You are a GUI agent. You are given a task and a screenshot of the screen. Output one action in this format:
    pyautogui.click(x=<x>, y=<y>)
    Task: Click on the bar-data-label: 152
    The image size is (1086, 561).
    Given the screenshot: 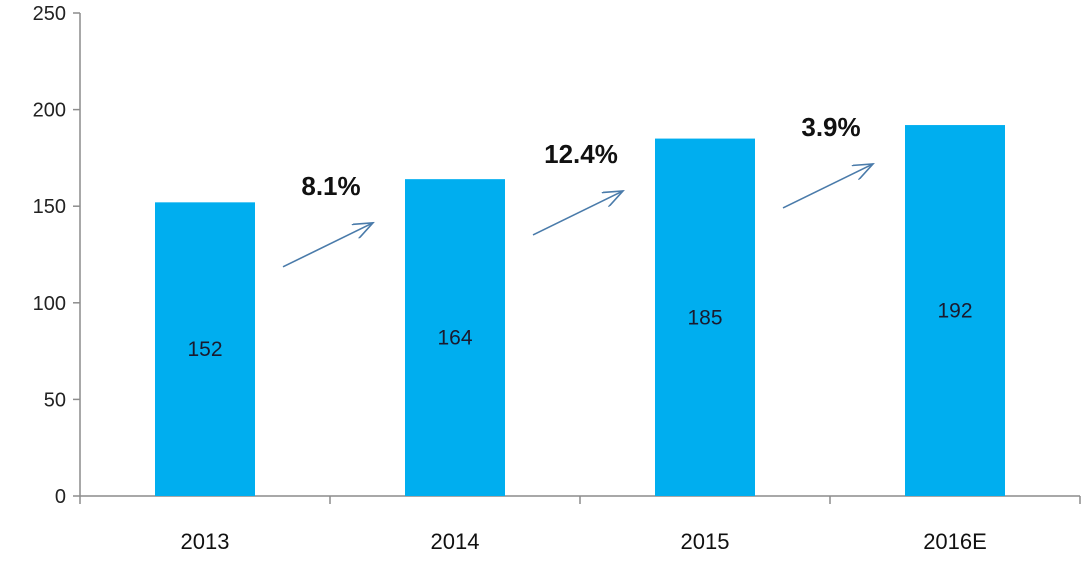 What is the action you would take?
    pyautogui.click(x=204, y=349)
    